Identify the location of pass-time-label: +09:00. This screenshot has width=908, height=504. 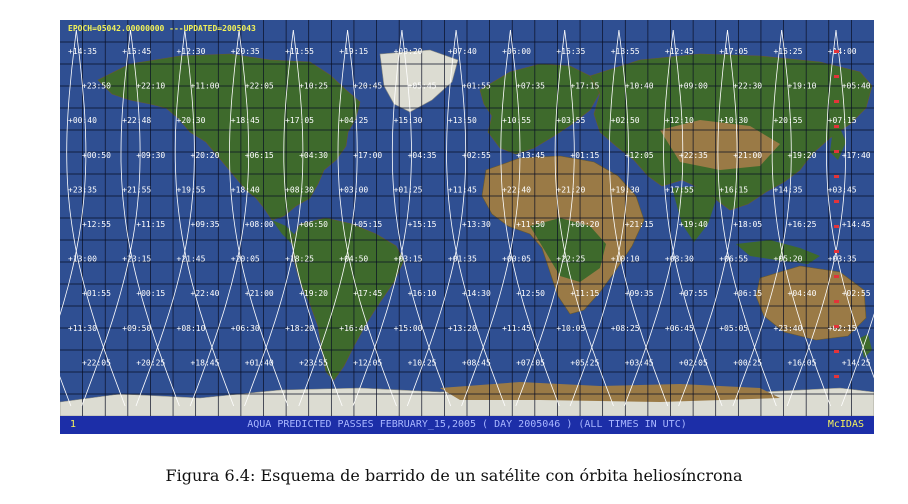
(693, 86).